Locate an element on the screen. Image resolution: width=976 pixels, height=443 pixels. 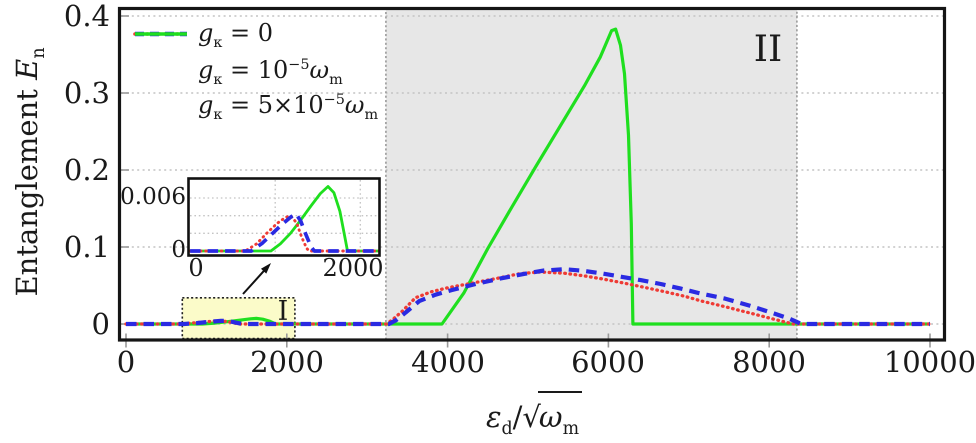
region-ii-label: II is located at coordinates (768, 49).